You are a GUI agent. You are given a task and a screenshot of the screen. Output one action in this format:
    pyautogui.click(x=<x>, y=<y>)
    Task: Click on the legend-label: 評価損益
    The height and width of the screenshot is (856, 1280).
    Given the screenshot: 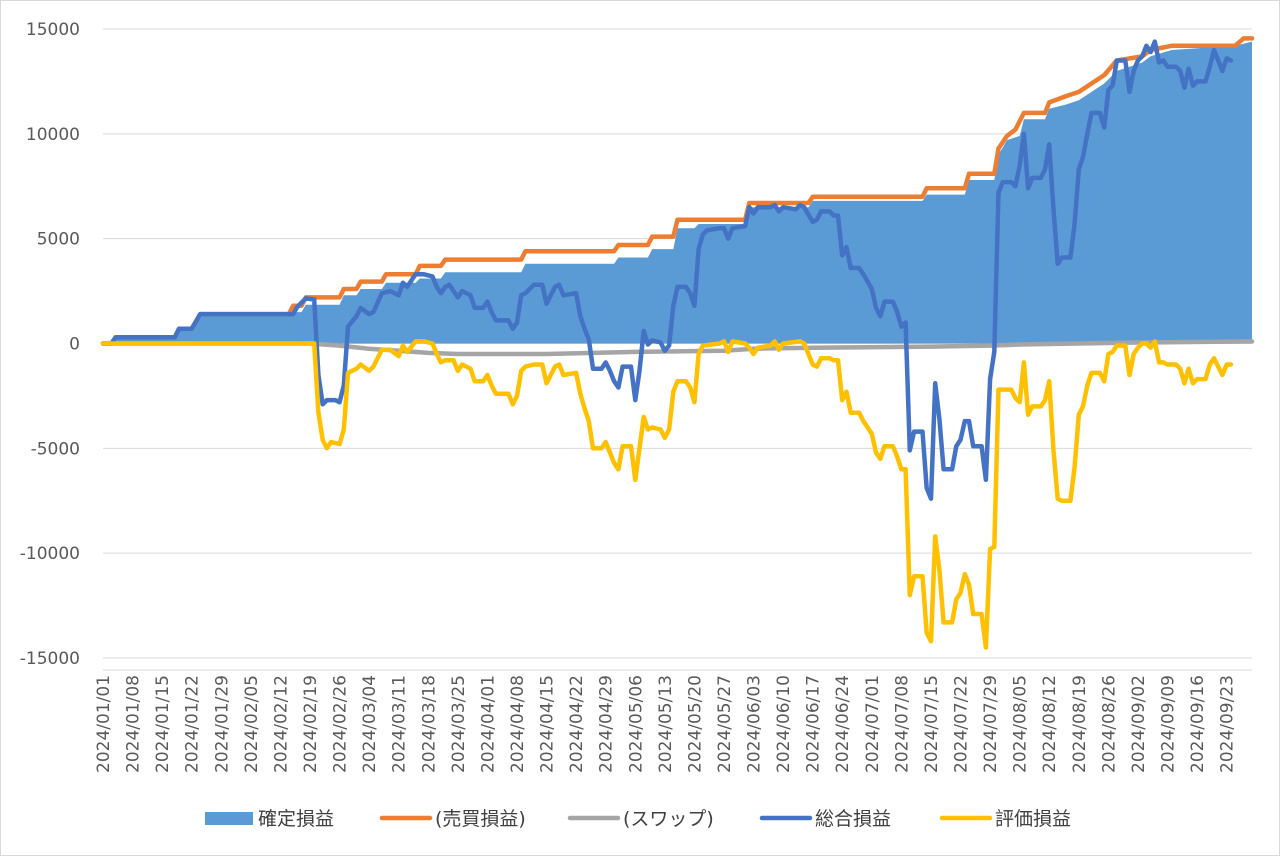 What is the action you would take?
    pyautogui.click(x=1033, y=819)
    